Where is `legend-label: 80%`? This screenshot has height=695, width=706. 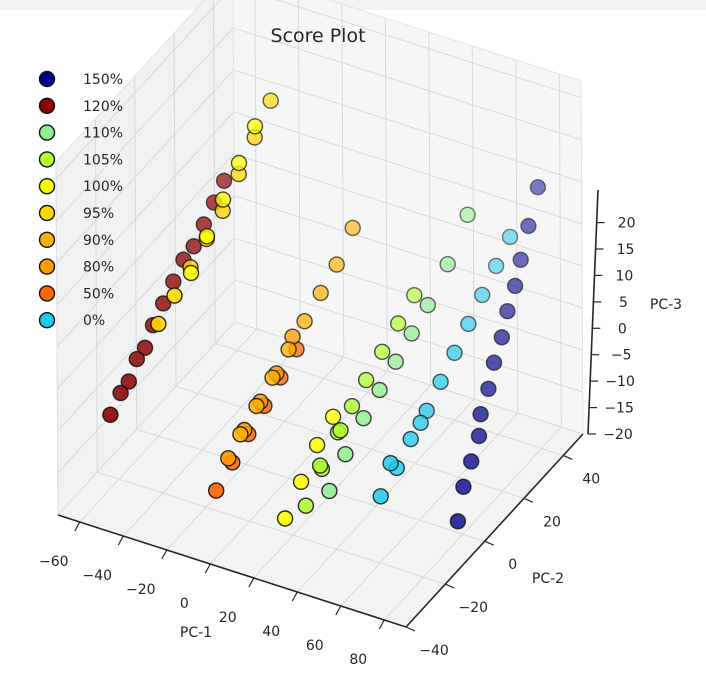
legend-label: 80% is located at coordinates (98, 268).